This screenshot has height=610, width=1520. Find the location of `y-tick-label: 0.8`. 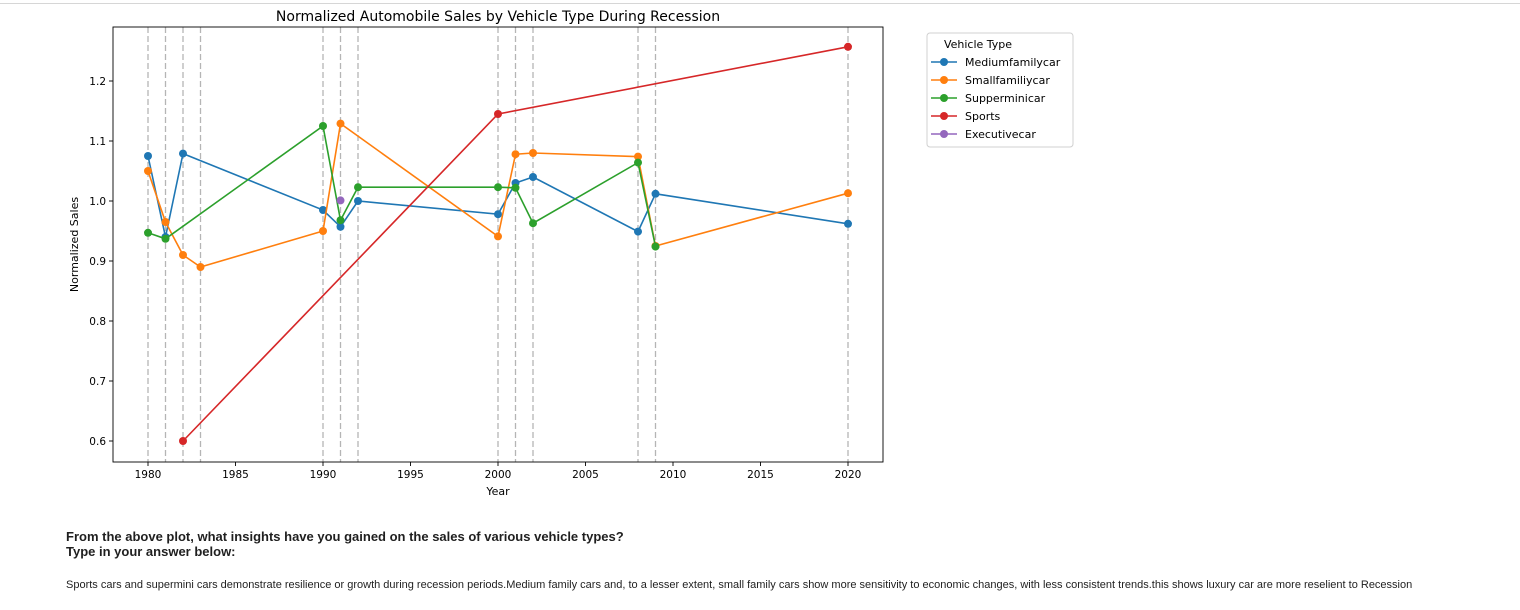

y-tick-label: 0.8 is located at coordinates (97, 322).